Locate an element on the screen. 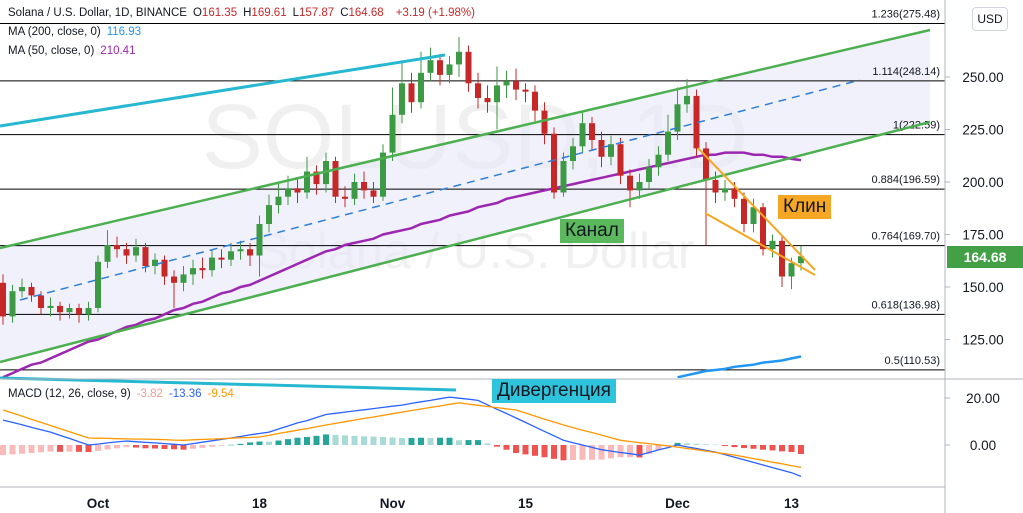 The width and height of the screenshot is (1023, 513). macd-value: -13.36 is located at coordinates (185, 394).